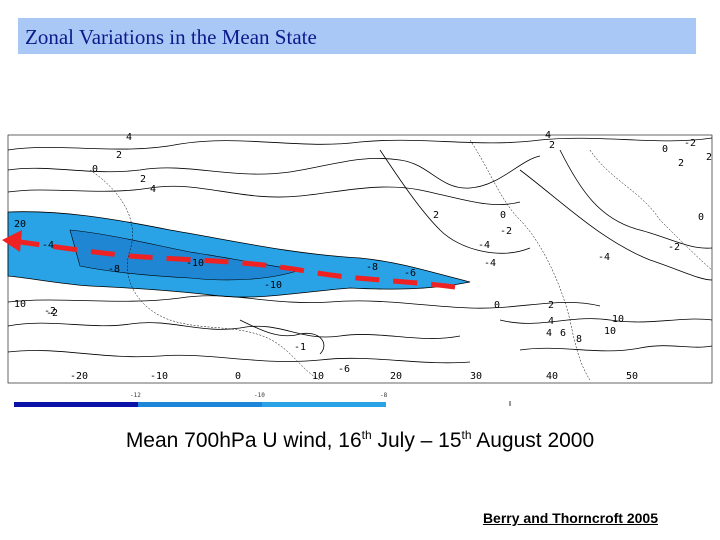 This screenshot has height=540, width=720. Describe the element at coordinates (318, 376) in the screenshot. I see `x-tick-label: 10` at that location.